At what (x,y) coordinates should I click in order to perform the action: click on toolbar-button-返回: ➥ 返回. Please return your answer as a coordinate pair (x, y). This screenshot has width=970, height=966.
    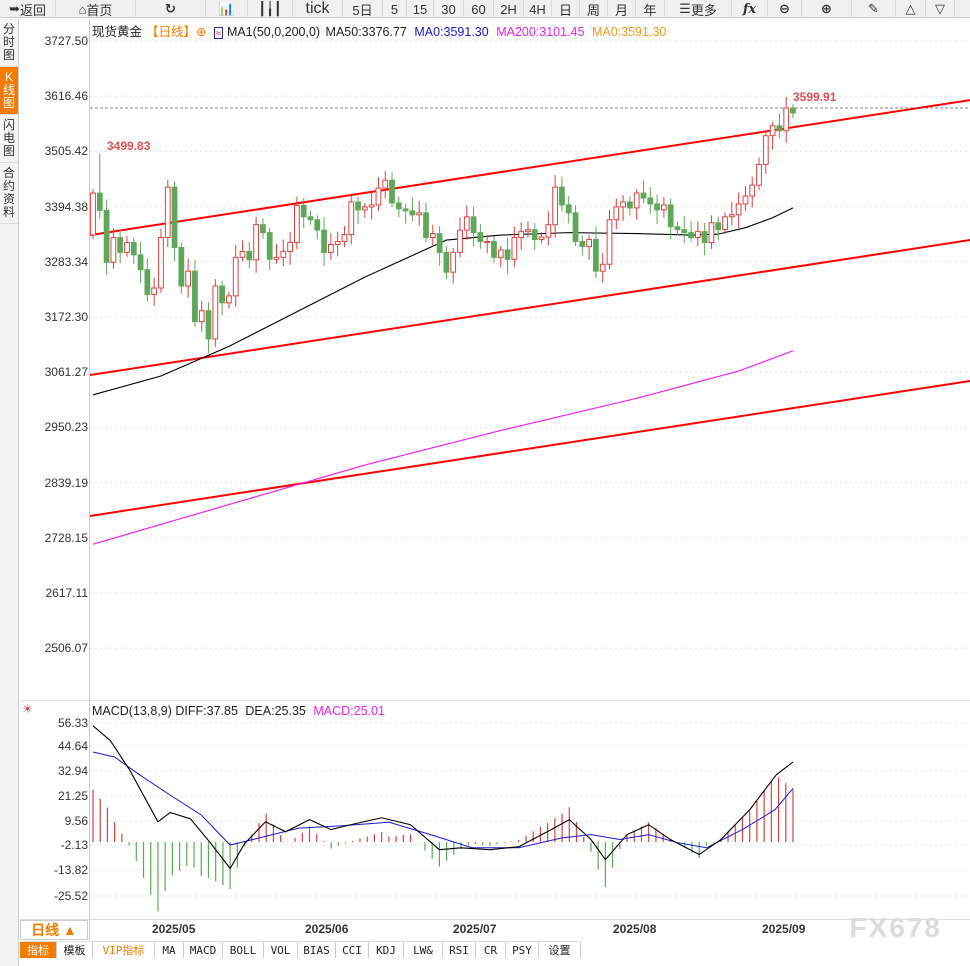
    Looking at the image, I should click on (28, 9).